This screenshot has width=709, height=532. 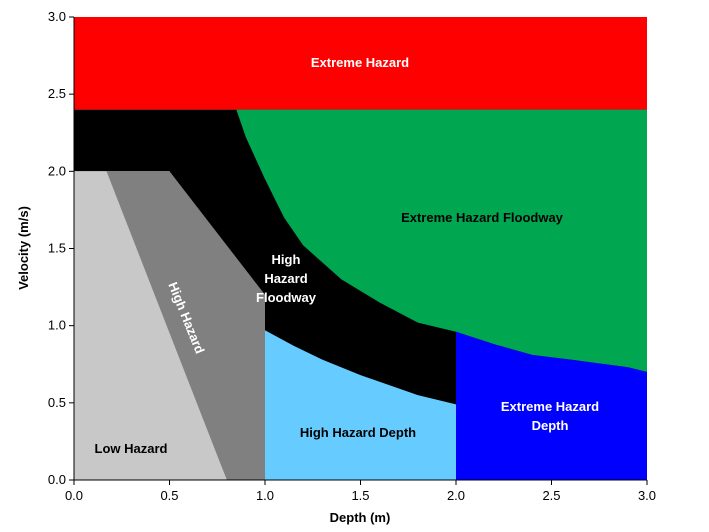 I want to click on label-extreme-hazard-depth: Extreme Hazard Depth, so click(x=550, y=416).